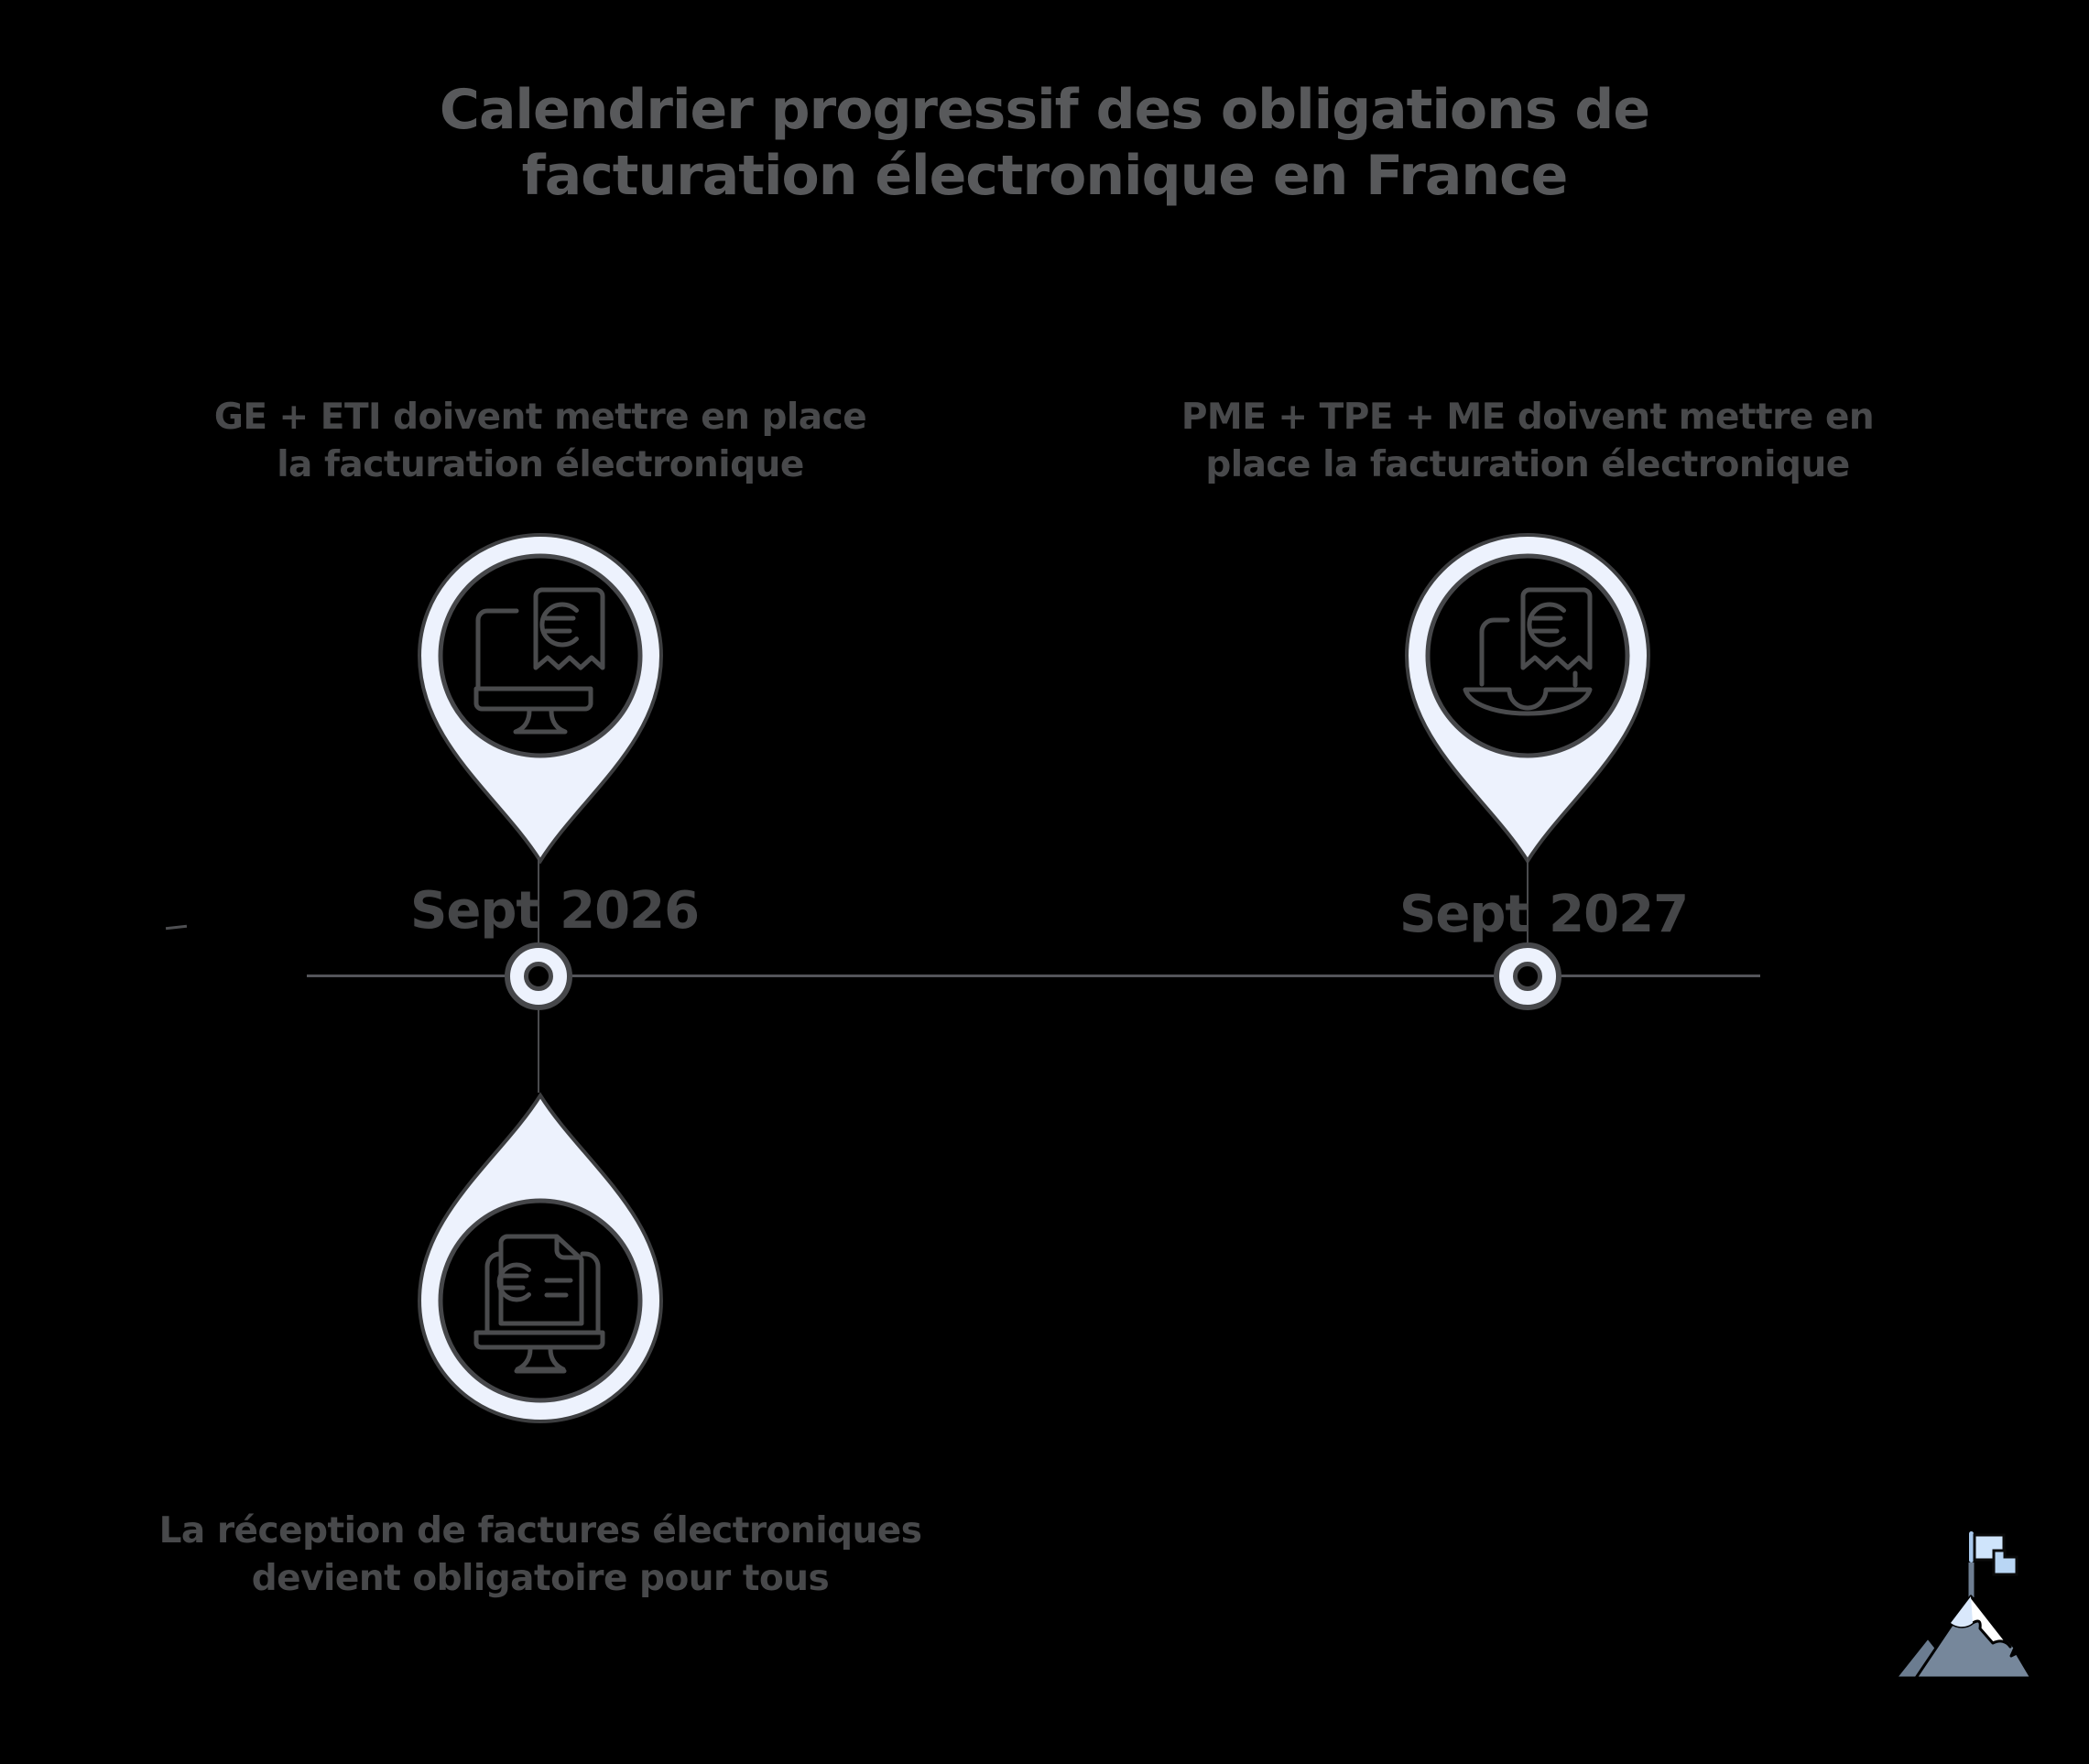 This screenshot has height=1764, width=2089. What do you see at coordinates (540, 417) in the screenshot?
I see `event-2026-description-line-1: GE + ETI doivent mettre en place` at bounding box center [540, 417].